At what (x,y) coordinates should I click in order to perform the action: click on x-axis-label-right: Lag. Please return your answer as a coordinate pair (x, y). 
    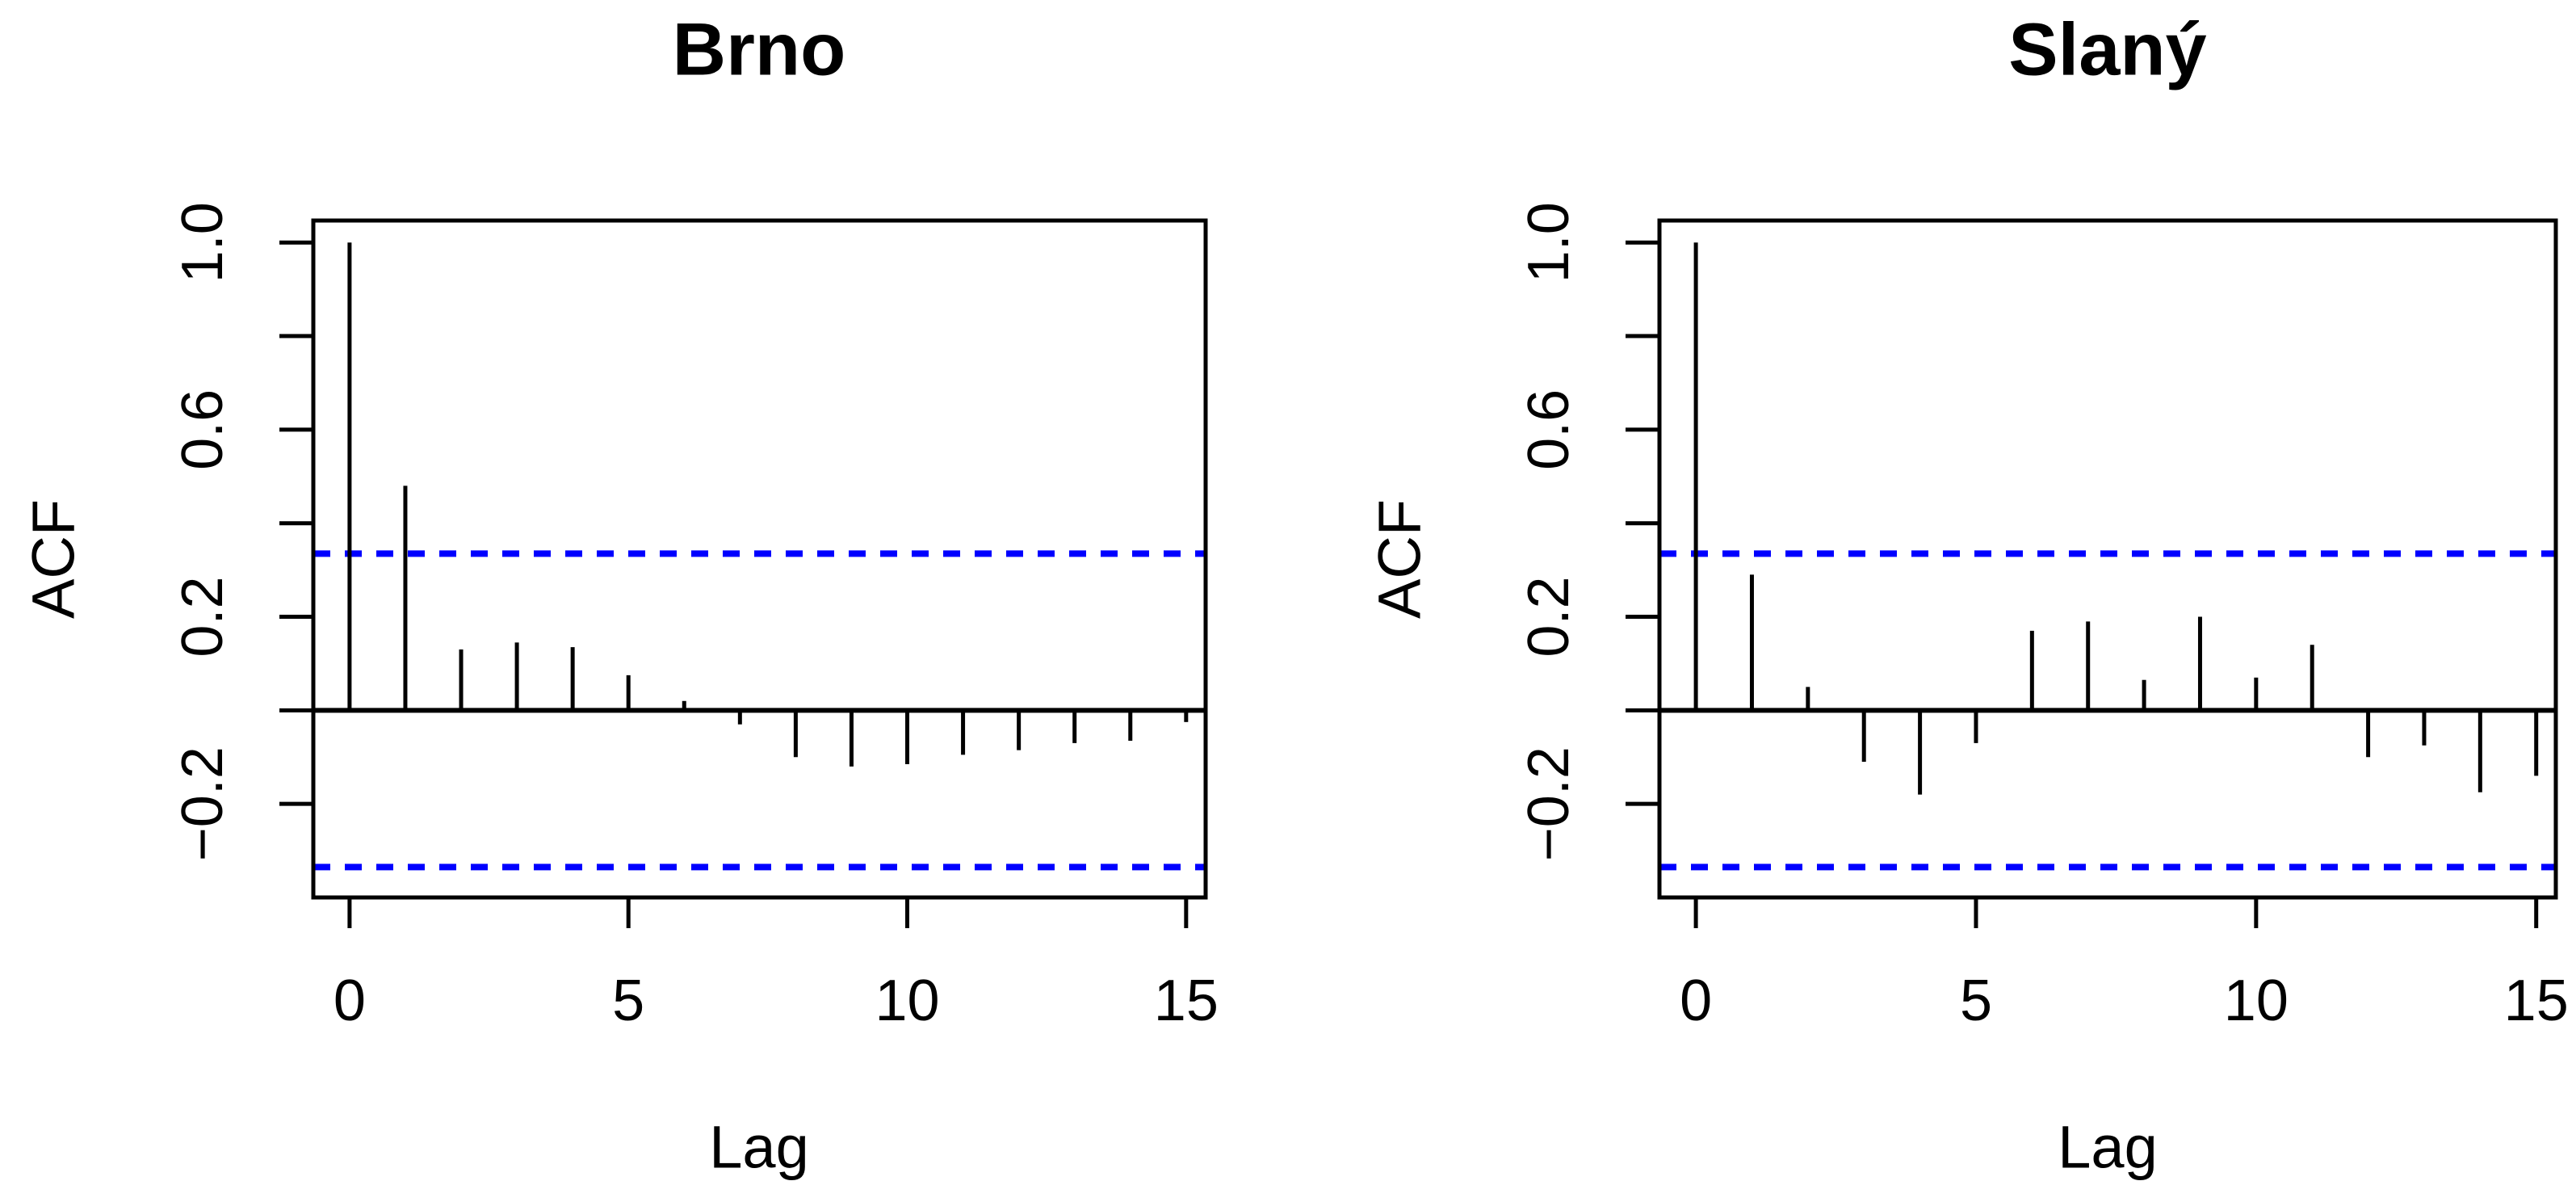
    Looking at the image, I should click on (2108, 1147).